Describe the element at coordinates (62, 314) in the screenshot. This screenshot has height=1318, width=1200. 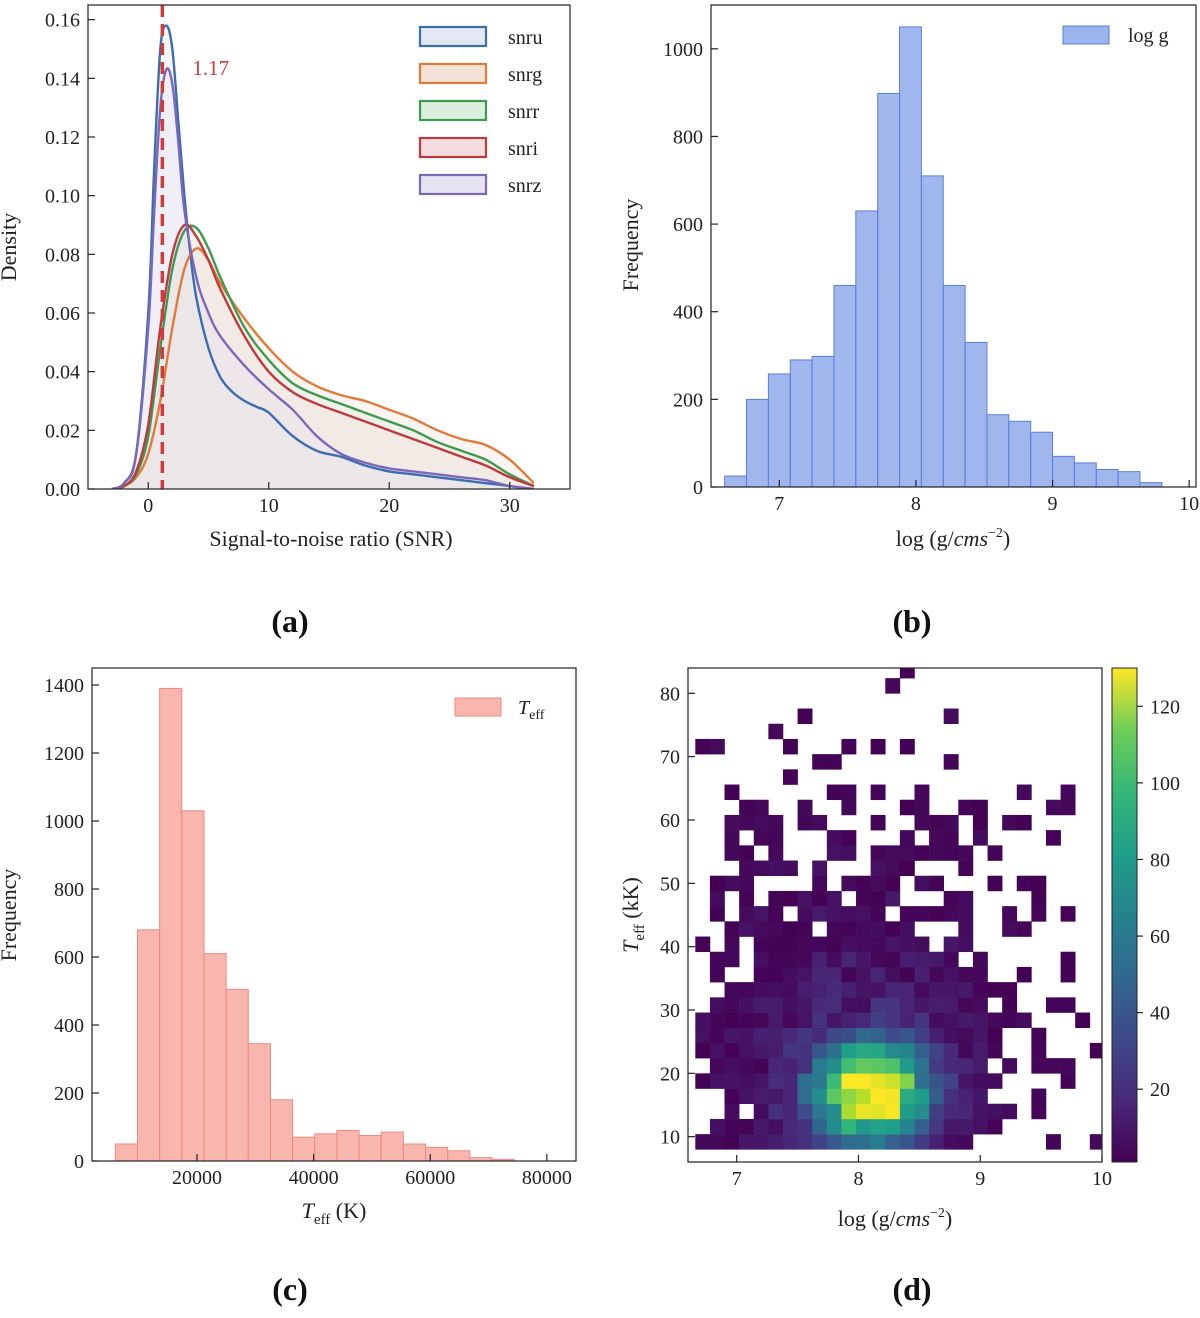
I see `panel-a-ytick-label: 0.06` at that location.